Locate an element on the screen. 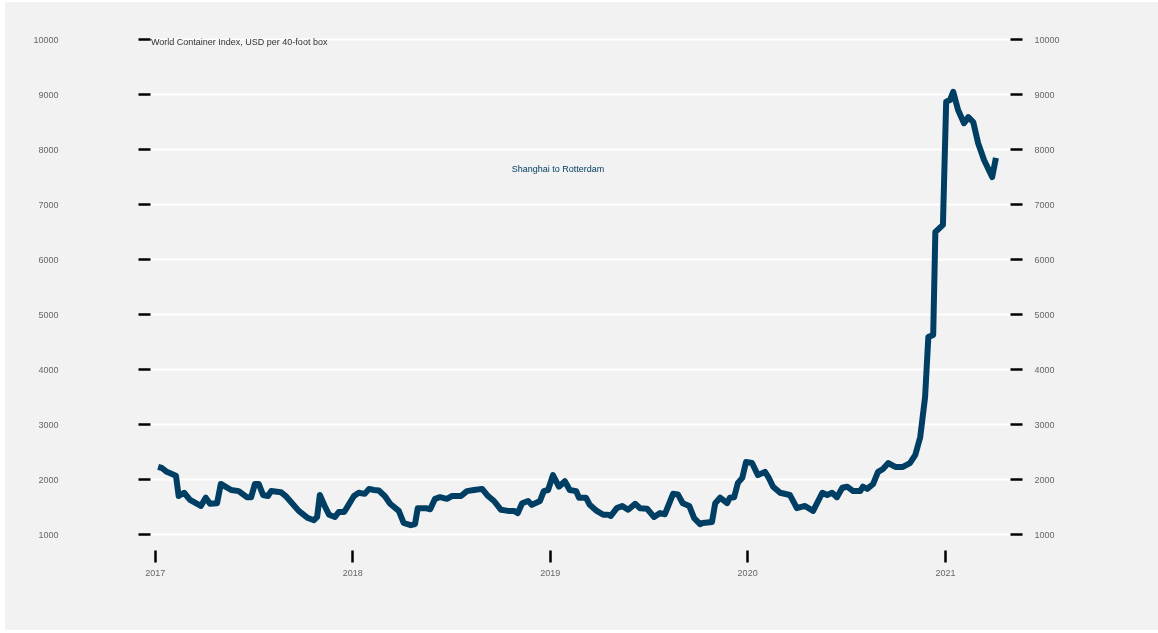 This screenshot has height=633, width=1158. y2-tick-label: 1000 is located at coordinates (1044, 534).